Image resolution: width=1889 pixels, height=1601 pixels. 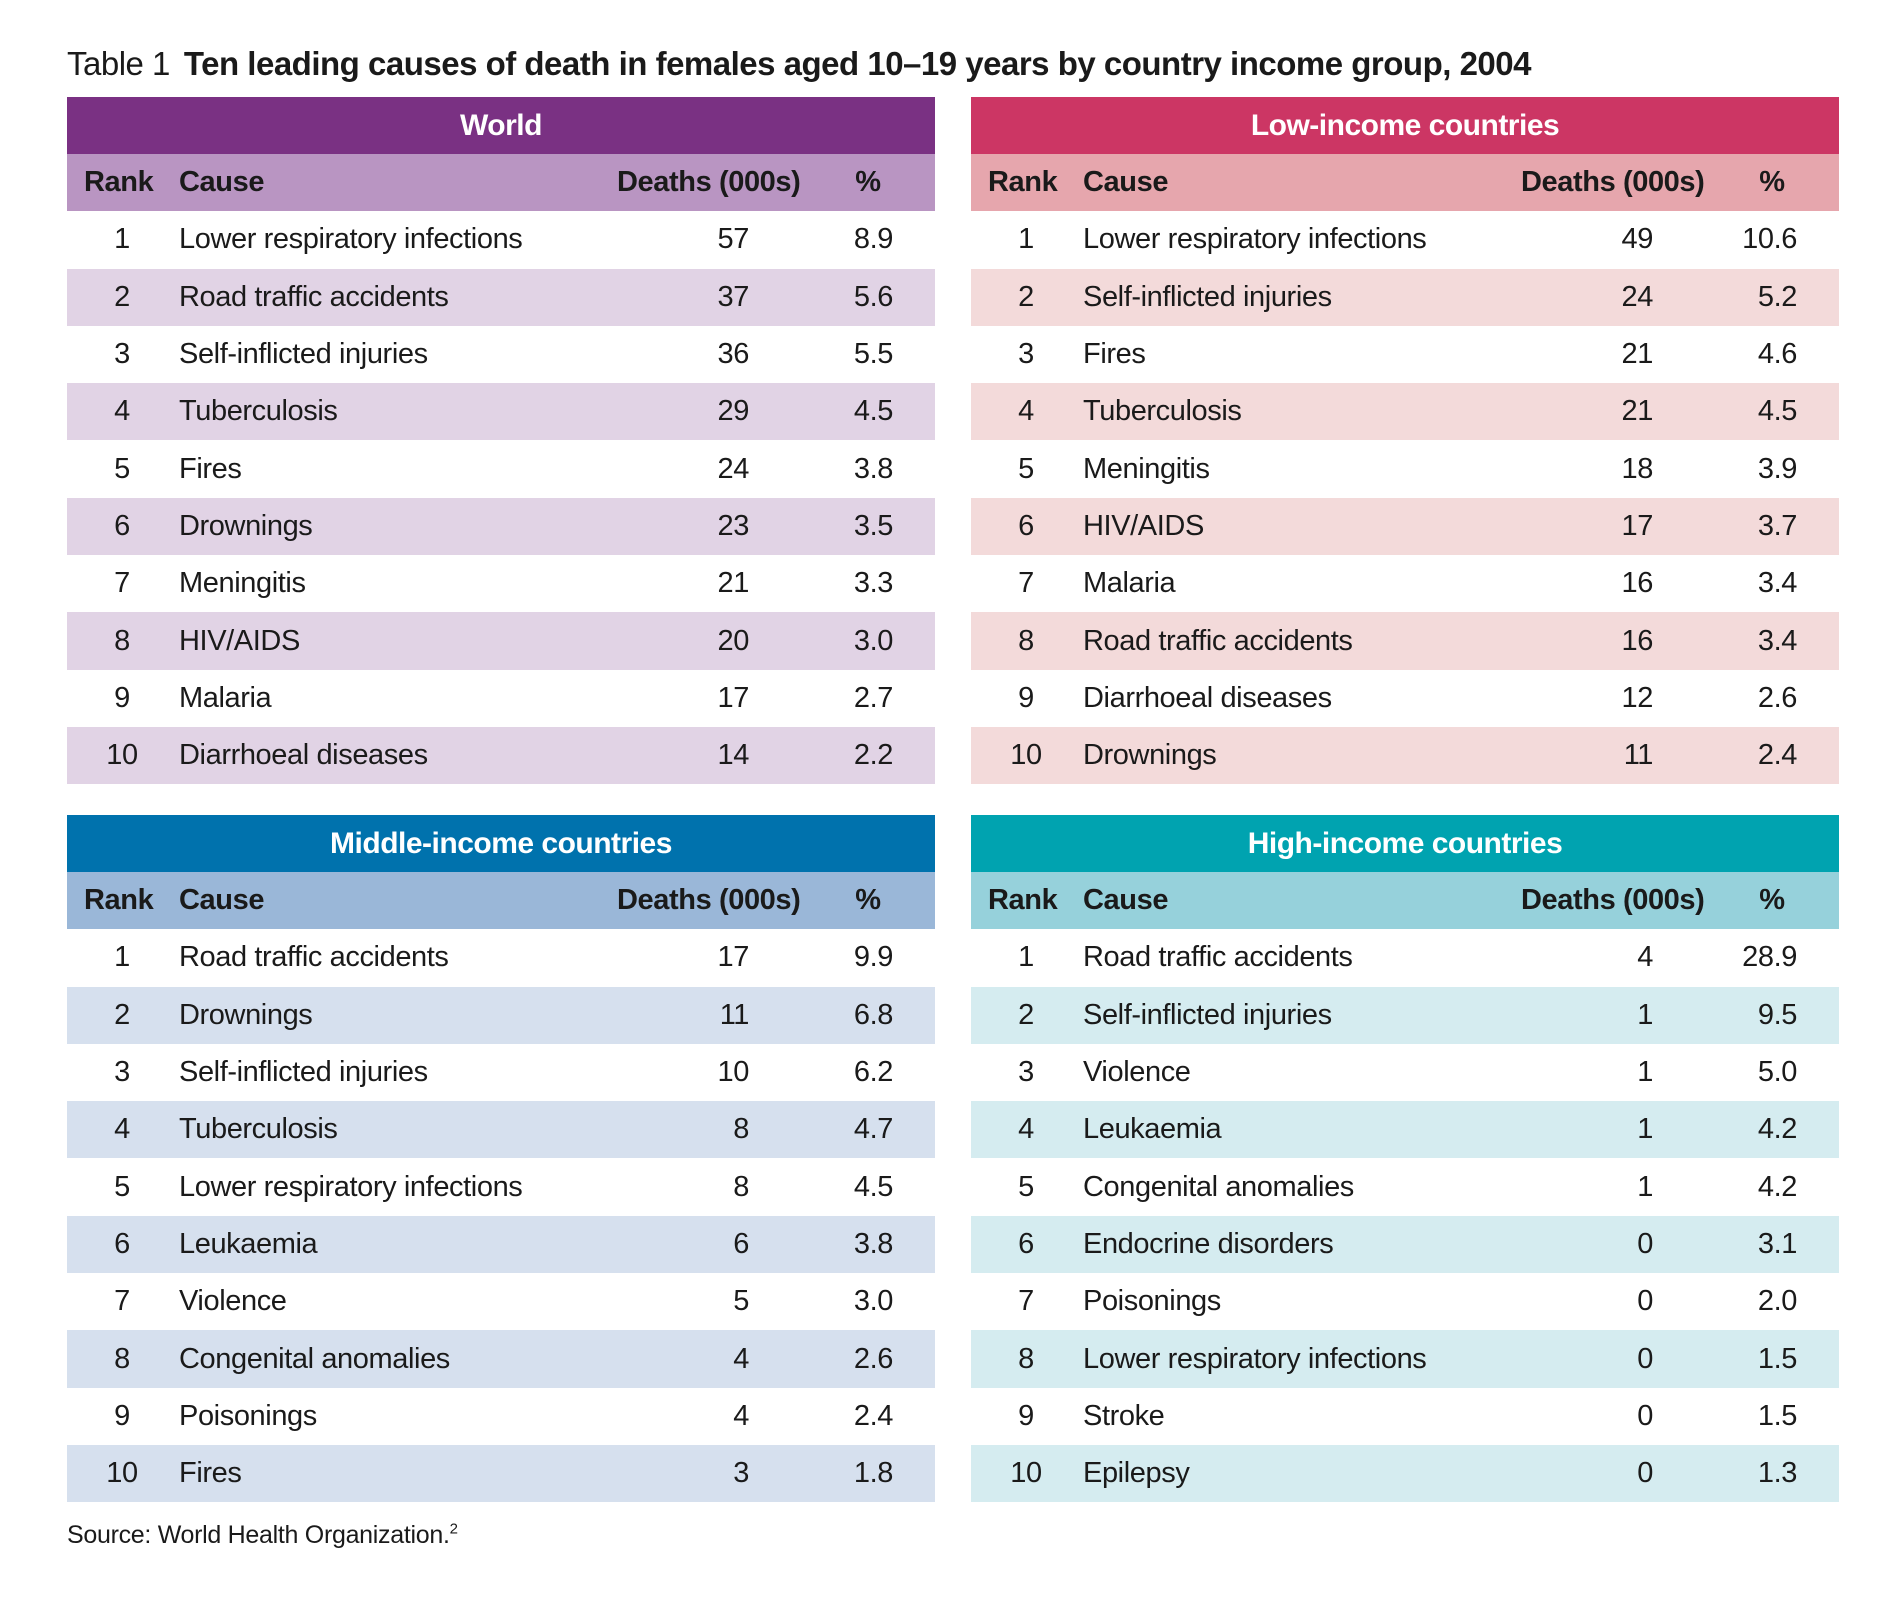 I want to click on cell-pct: 2.6, so click(x=1777, y=697).